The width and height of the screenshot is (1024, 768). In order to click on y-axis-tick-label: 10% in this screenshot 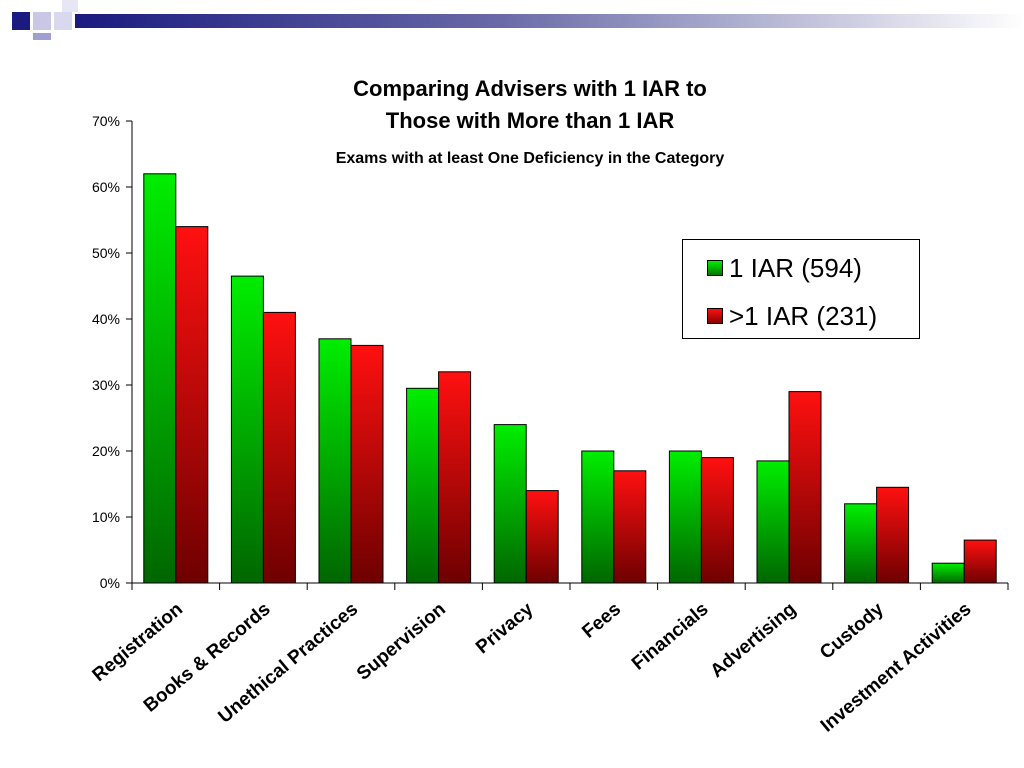, I will do `click(106, 517)`.